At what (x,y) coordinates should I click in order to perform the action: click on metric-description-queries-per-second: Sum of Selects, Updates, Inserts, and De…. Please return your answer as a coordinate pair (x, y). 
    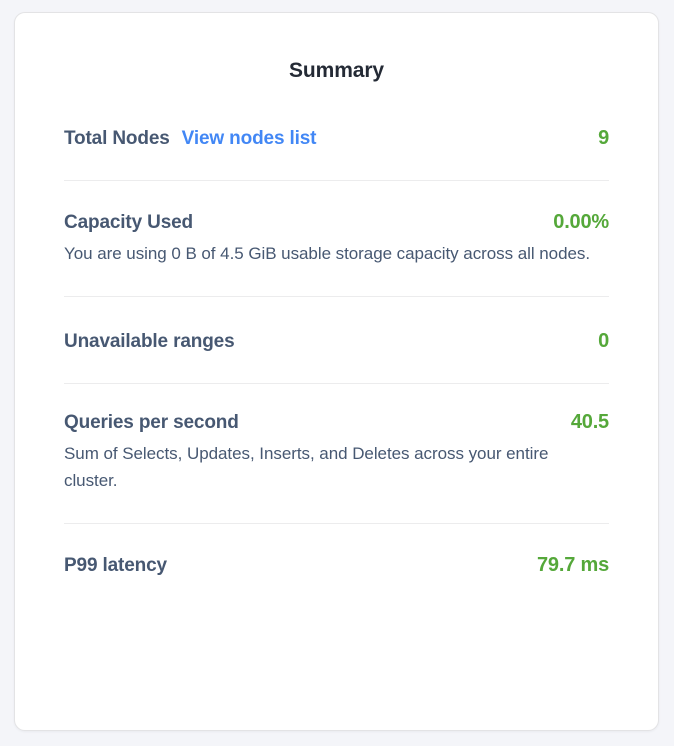
    Looking at the image, I should click on (306, 467).